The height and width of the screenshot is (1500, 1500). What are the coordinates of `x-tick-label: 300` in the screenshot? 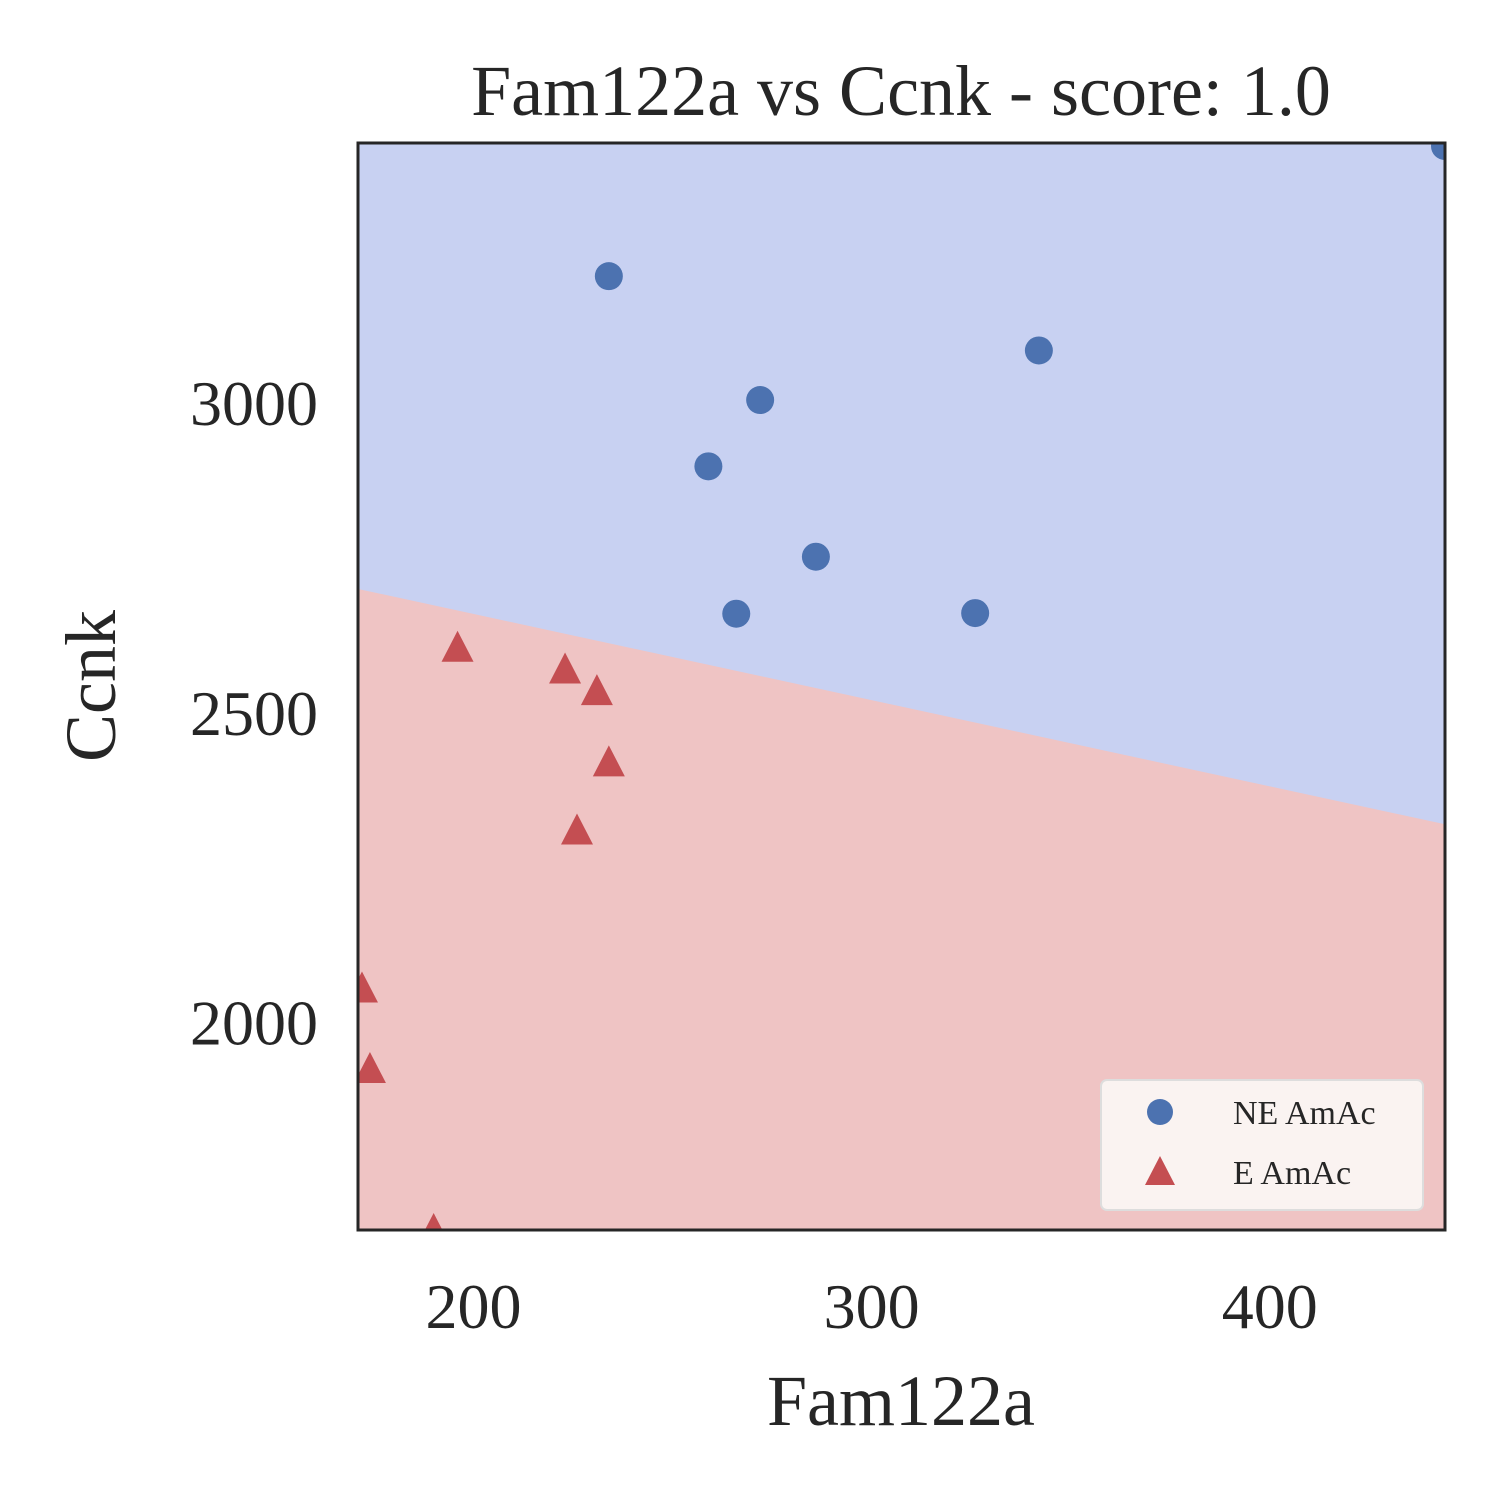 It's located at (872, 1306).